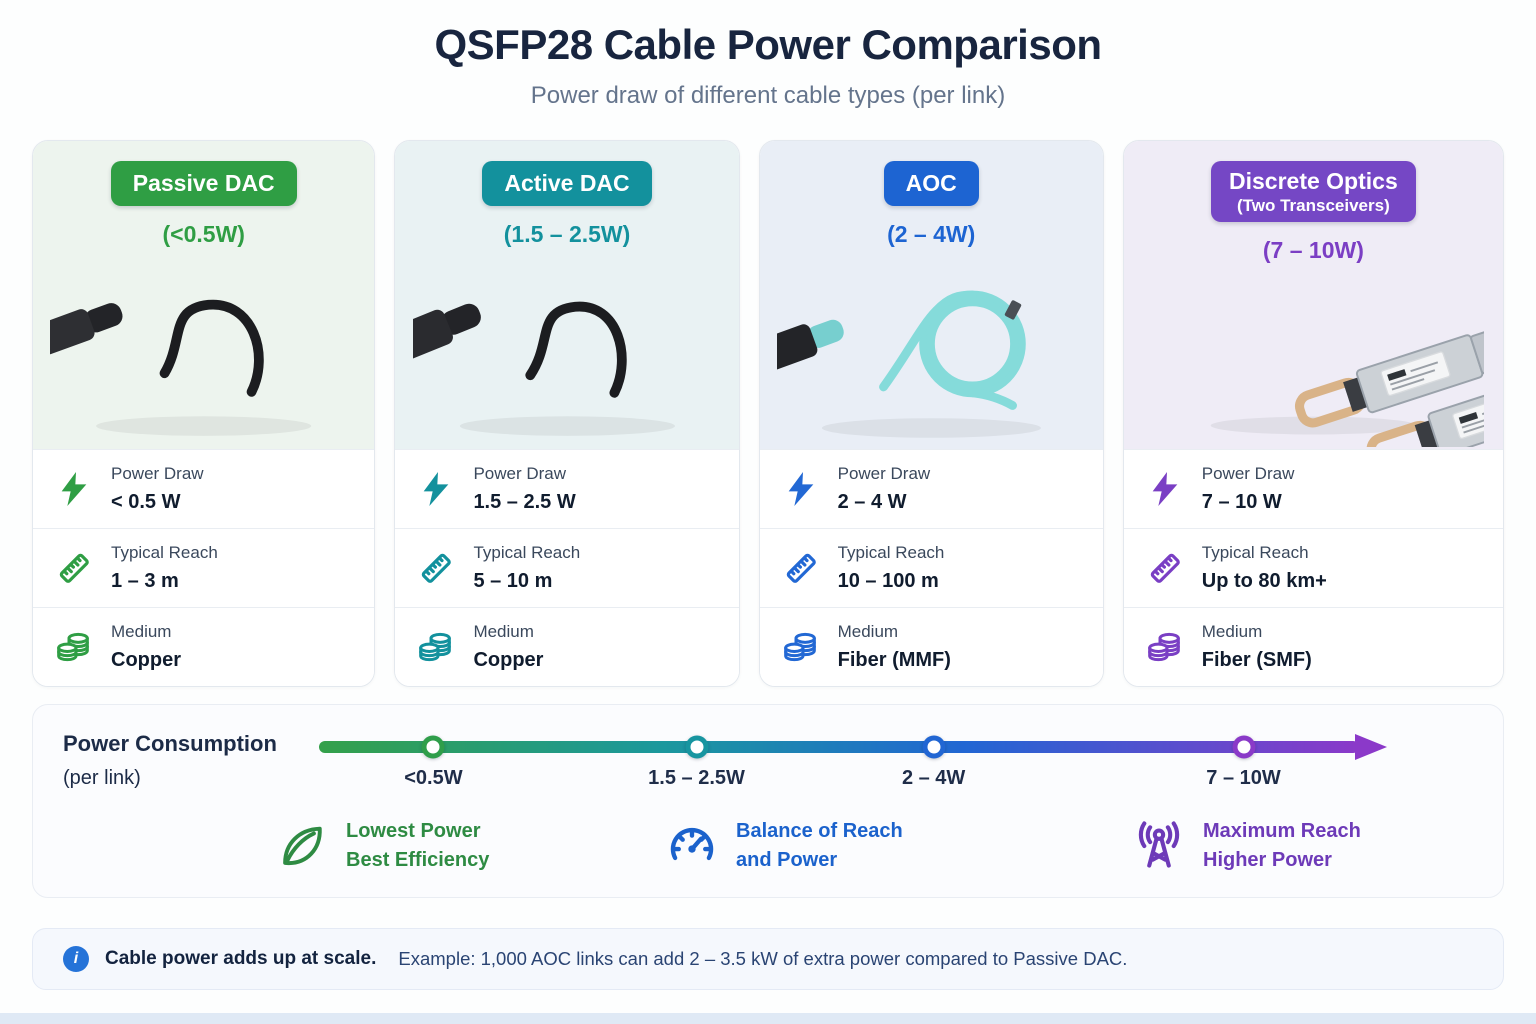 The image size is (1536, 1024). What do you see at coordinates (146, 501) in the screenshot?
I see `spec-value: < 0.5 W` at bounding box center [146, 501].